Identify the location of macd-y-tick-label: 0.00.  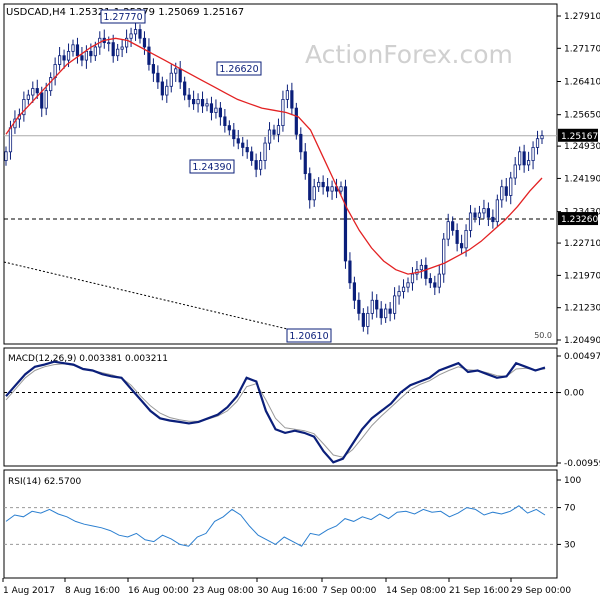
(574, 394).